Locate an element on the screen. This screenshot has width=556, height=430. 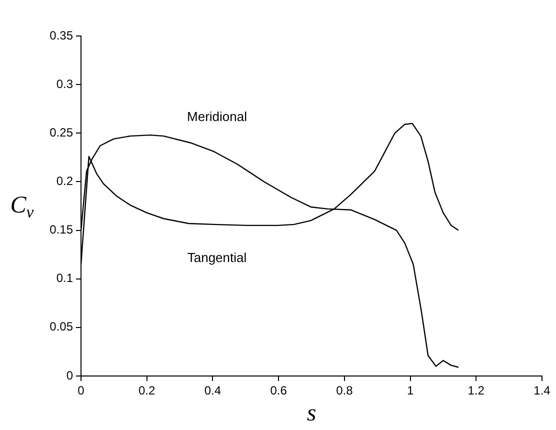
y-tick-label: 0.35 is located at coordinates (62, 35).